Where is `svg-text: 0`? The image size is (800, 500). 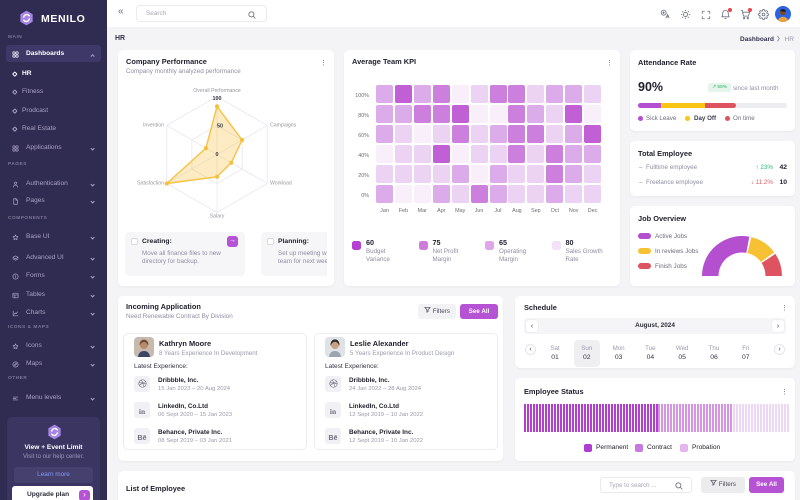
svg-text: 0 is located at coordinates (217, 155).